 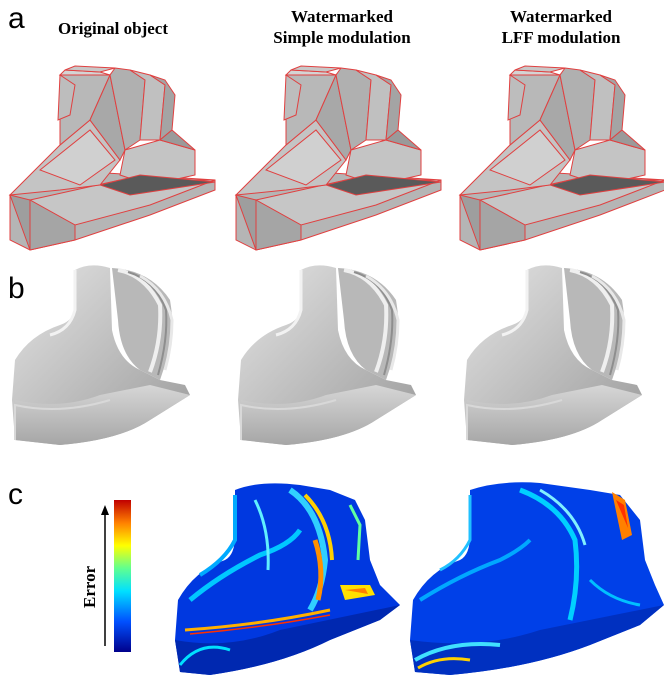 I want to click on error-map-simple, so click(x=287, y=579).